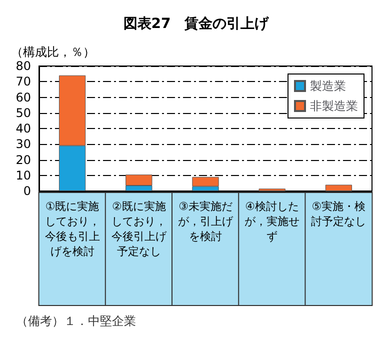 The image size is (392, 341). I want to click on x-tick-label: ④検討したが，実施せず, so click(272, 221).